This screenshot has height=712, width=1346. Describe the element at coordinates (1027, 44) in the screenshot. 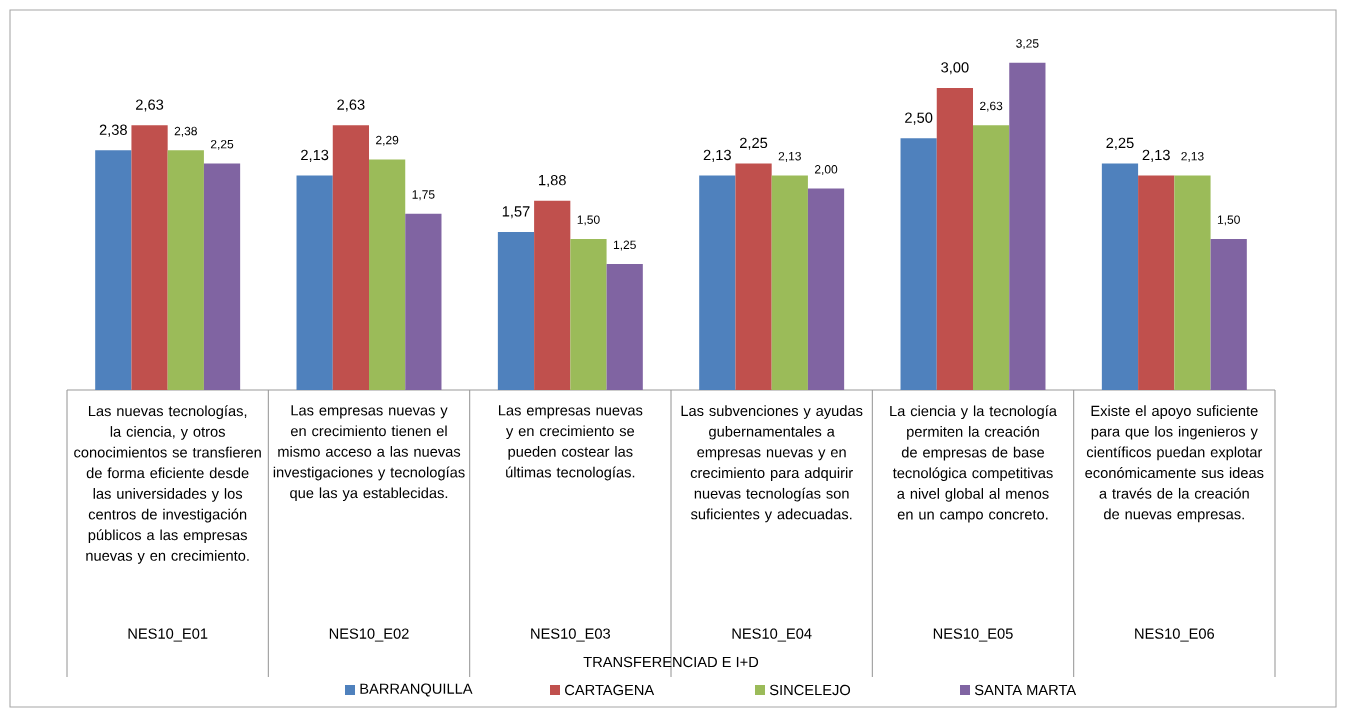

I see `data-label: 3,25` at that location.